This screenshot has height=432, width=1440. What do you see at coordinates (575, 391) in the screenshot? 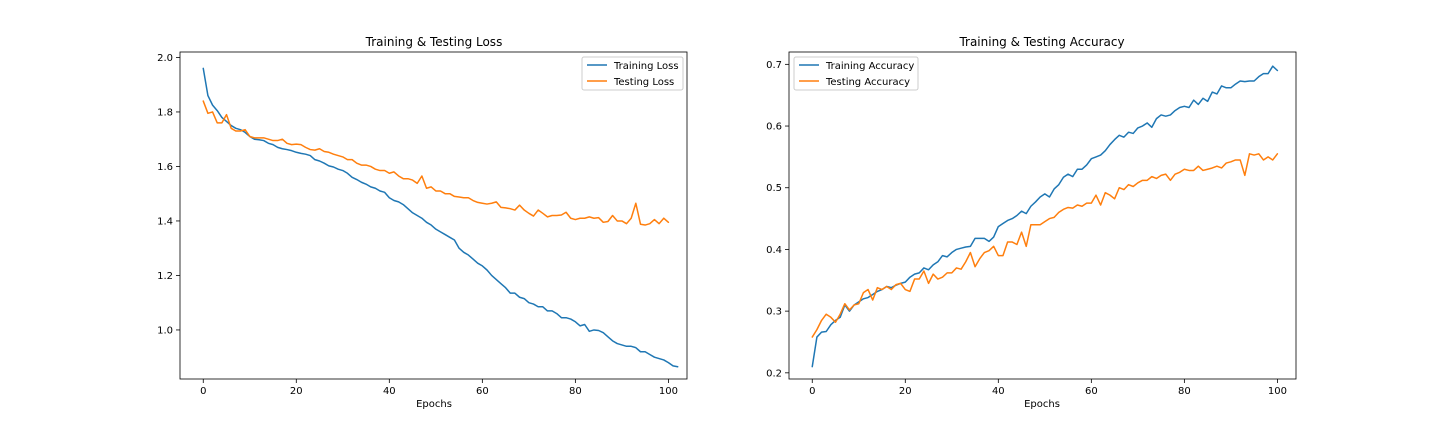
I see `loss-x-tick-label: 80` at bounding box center [575, 391].